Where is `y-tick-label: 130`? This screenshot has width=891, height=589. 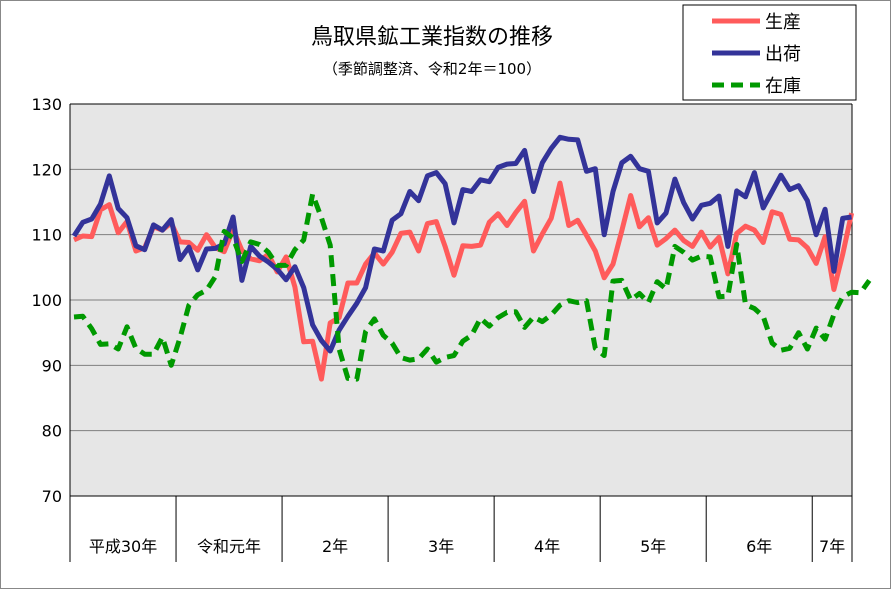 y-tick-label: 130 is located at coordinates (46, 104).